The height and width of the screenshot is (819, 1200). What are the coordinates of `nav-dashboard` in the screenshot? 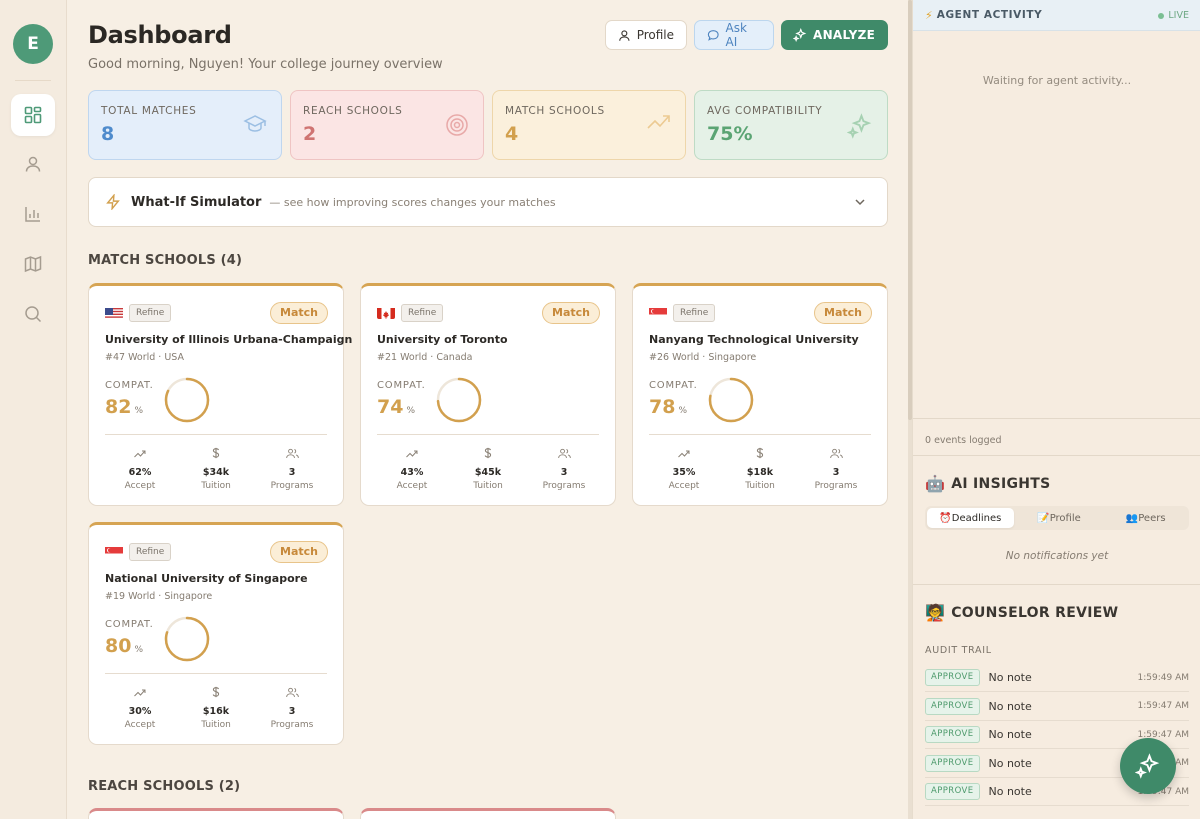 It's located at (33, 115).